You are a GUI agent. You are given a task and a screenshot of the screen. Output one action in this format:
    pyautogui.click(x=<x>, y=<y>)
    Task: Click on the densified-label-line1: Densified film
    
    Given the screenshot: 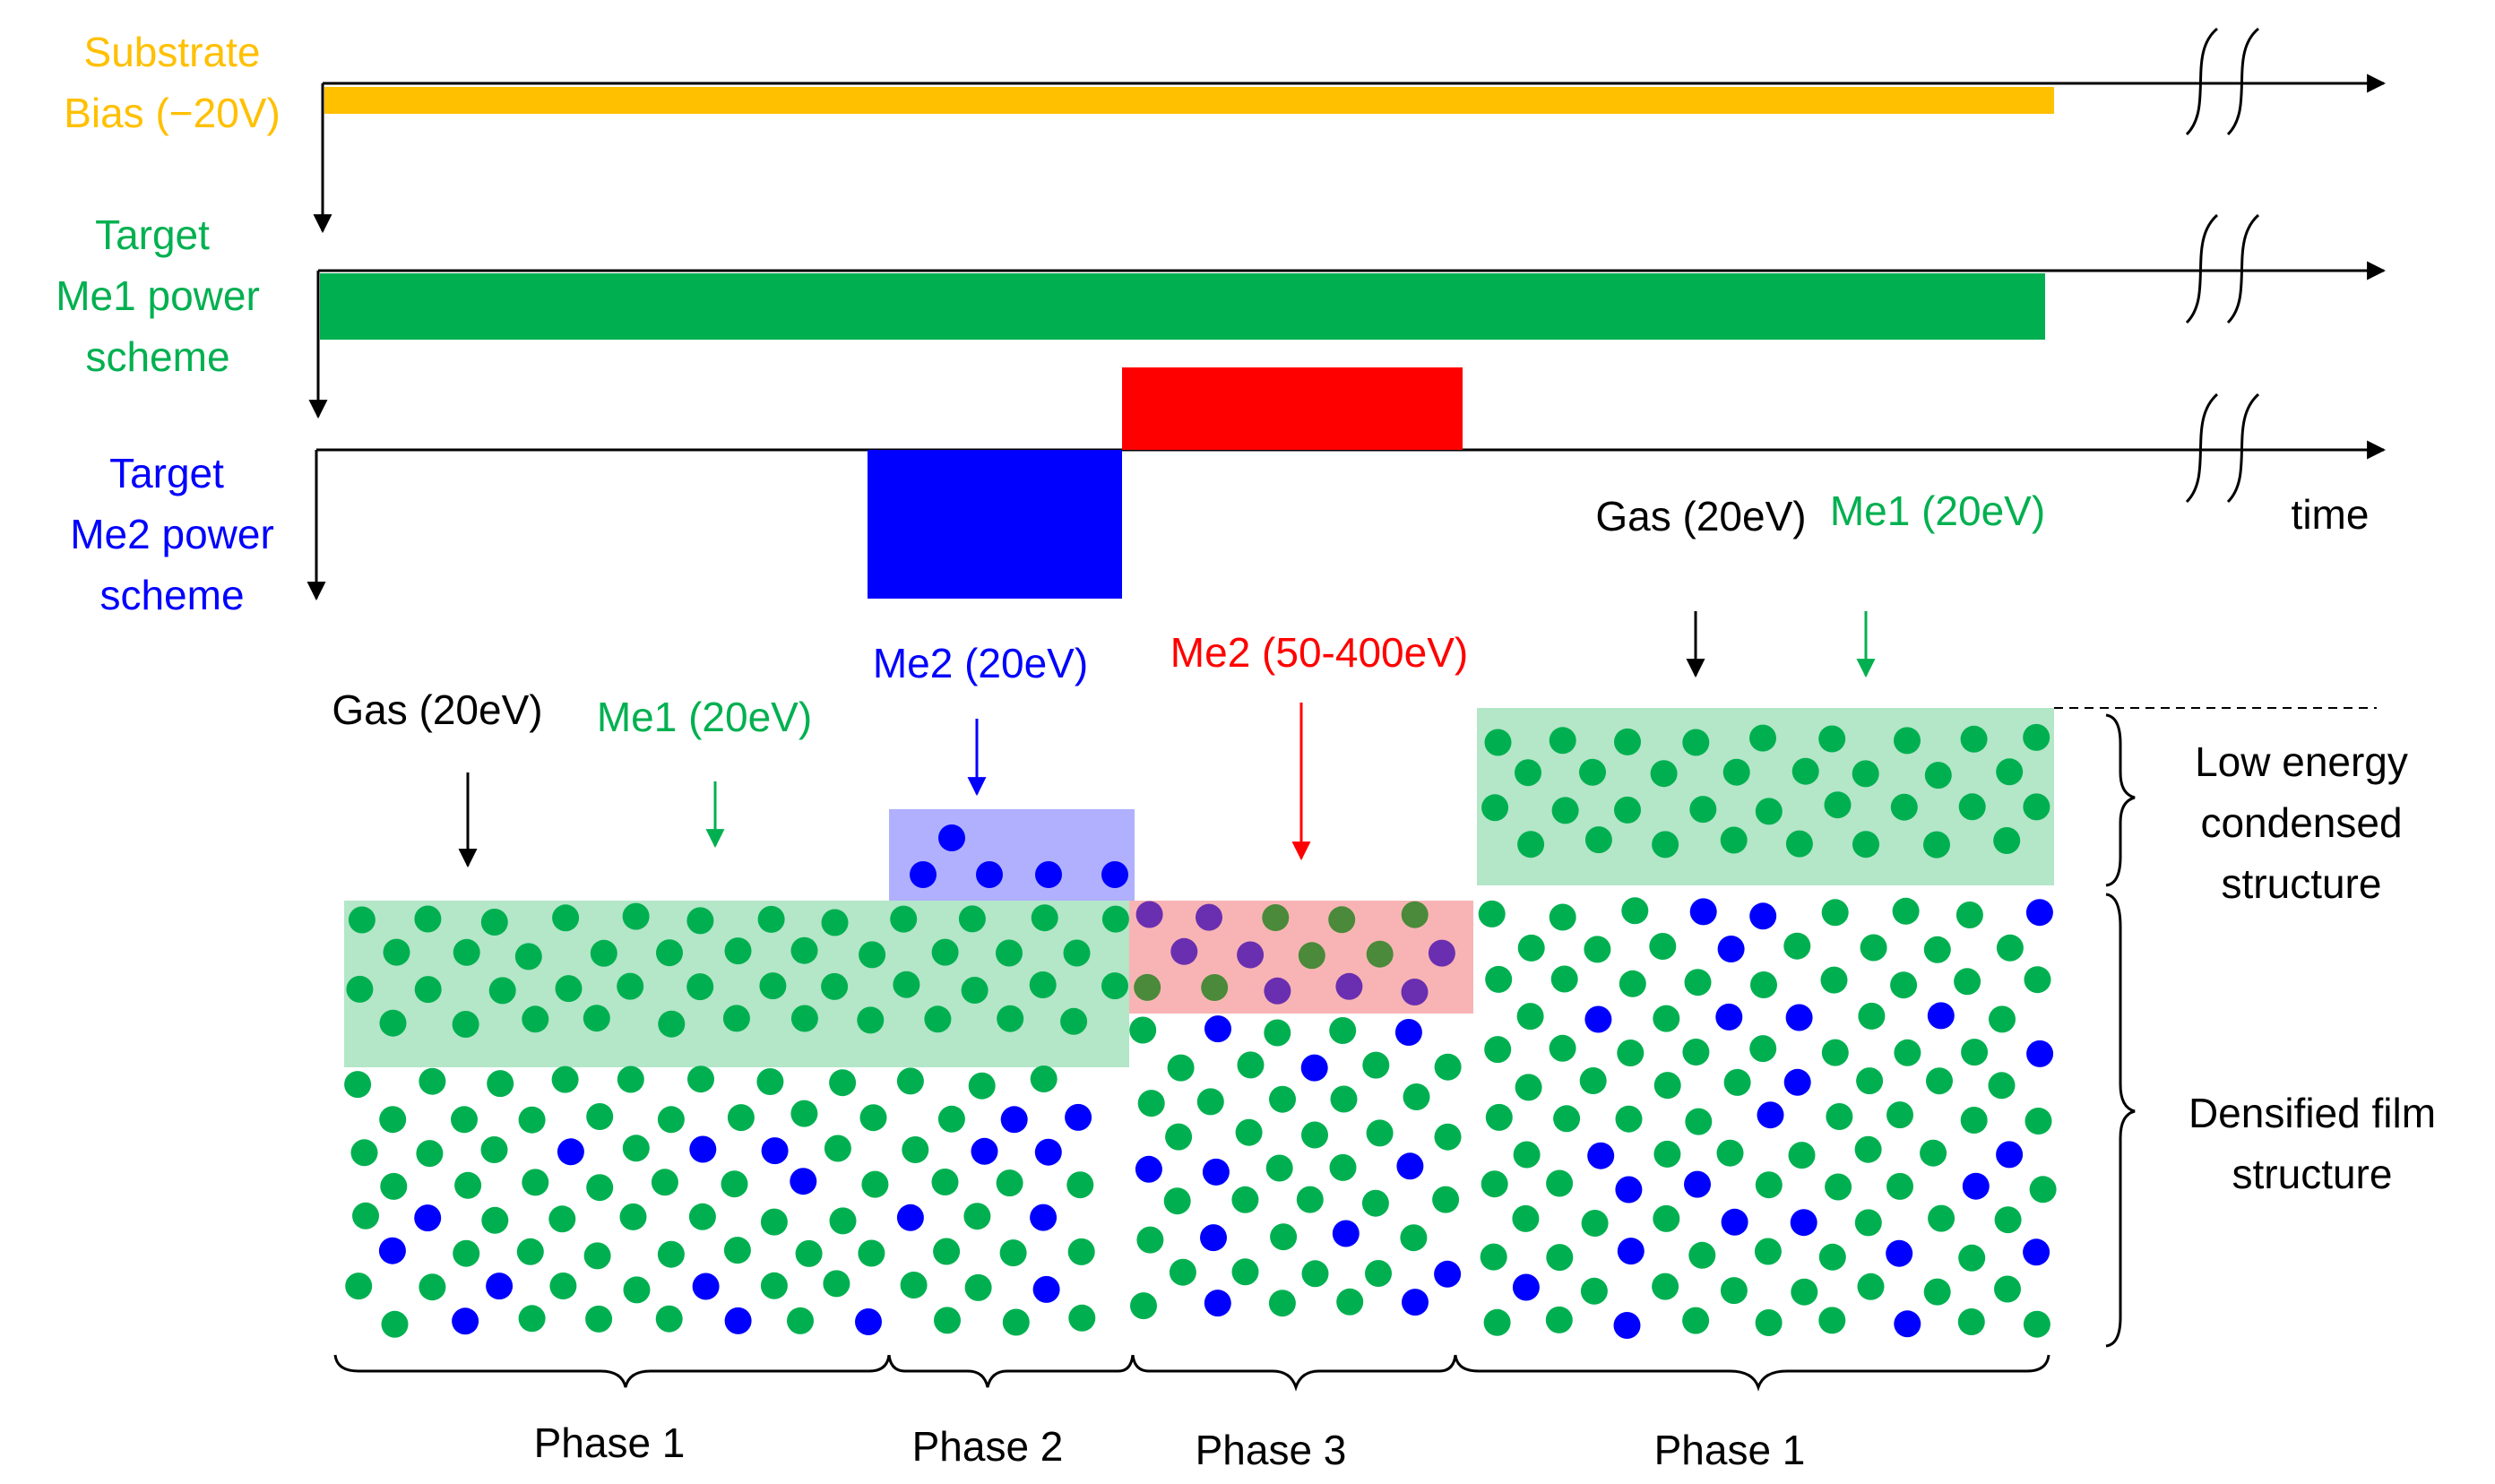 What is the action you would take?
    pyautogui.click(x=2313, y=1113)
    